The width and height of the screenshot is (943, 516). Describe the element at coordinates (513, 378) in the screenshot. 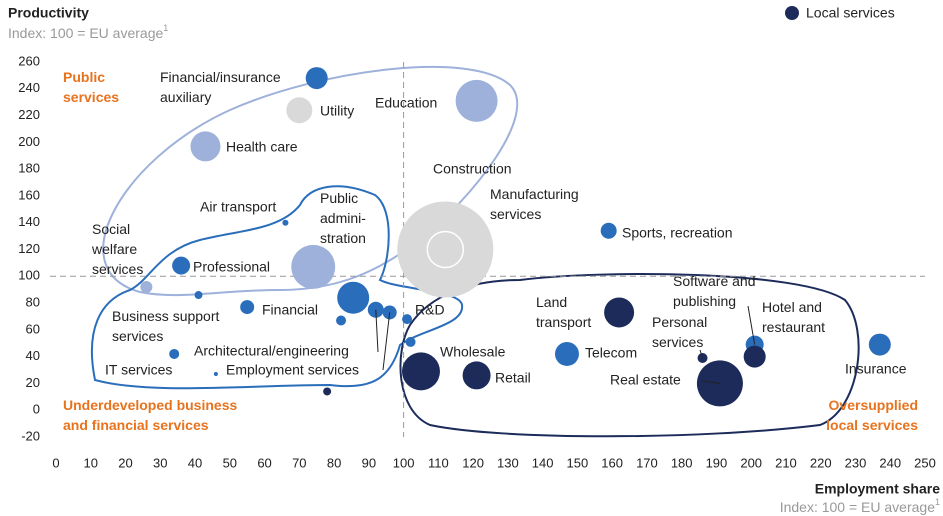

I see `point-label: Retail` at that location.